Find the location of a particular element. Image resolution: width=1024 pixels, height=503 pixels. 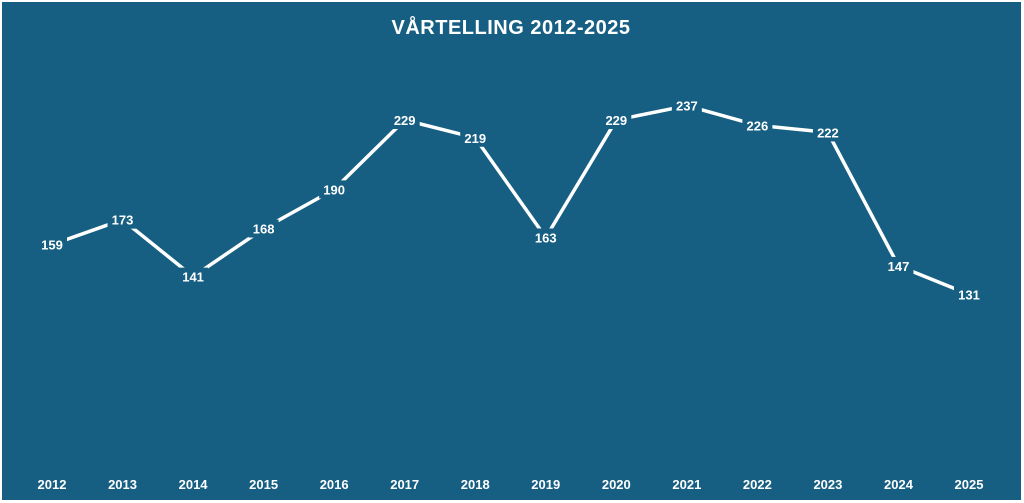

data-label-bg-2013 is located at coordinates (122, 219).